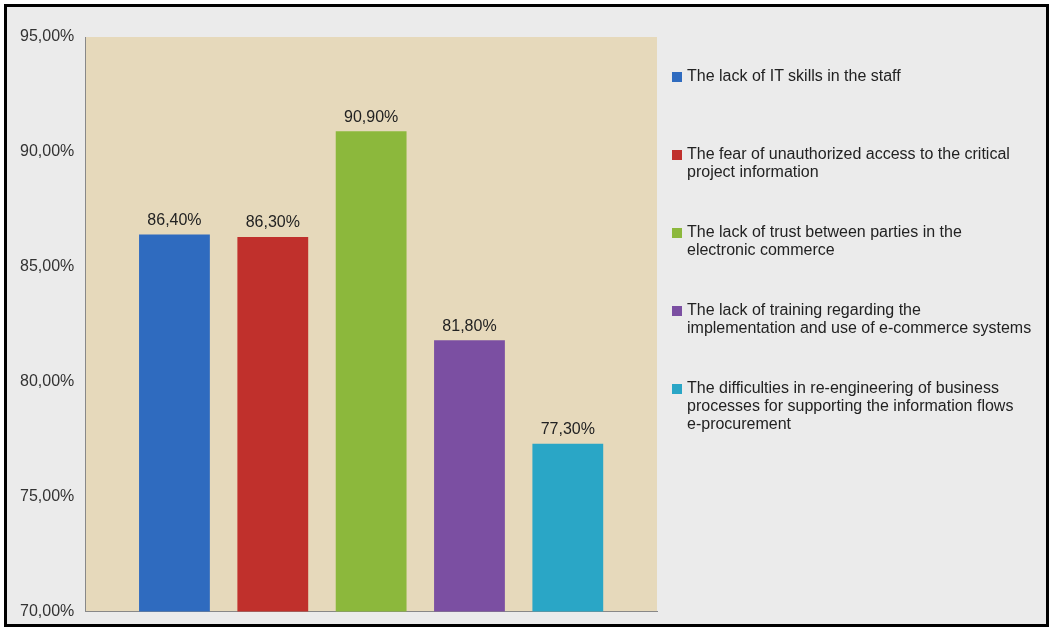 This screenshot has height=631, width=1053. What do you see at coordinates (567, 429) in the screenshot?
I see `data-label: 77,30%` at bounding box center [567, 429].